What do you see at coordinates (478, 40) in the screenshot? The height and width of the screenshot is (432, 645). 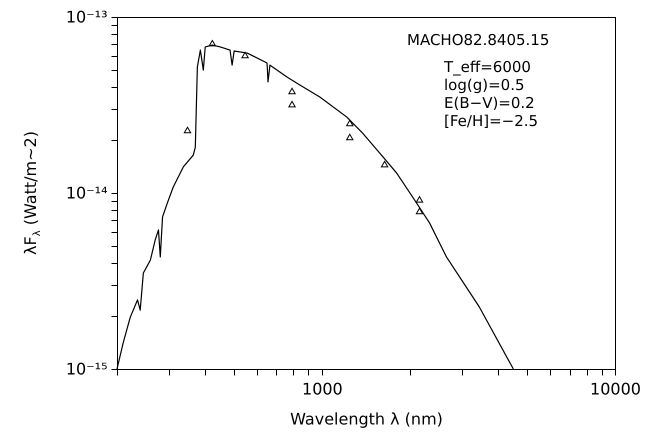 I see `annotation: MACHO82.8405.15` at bounding box center [478, 40].